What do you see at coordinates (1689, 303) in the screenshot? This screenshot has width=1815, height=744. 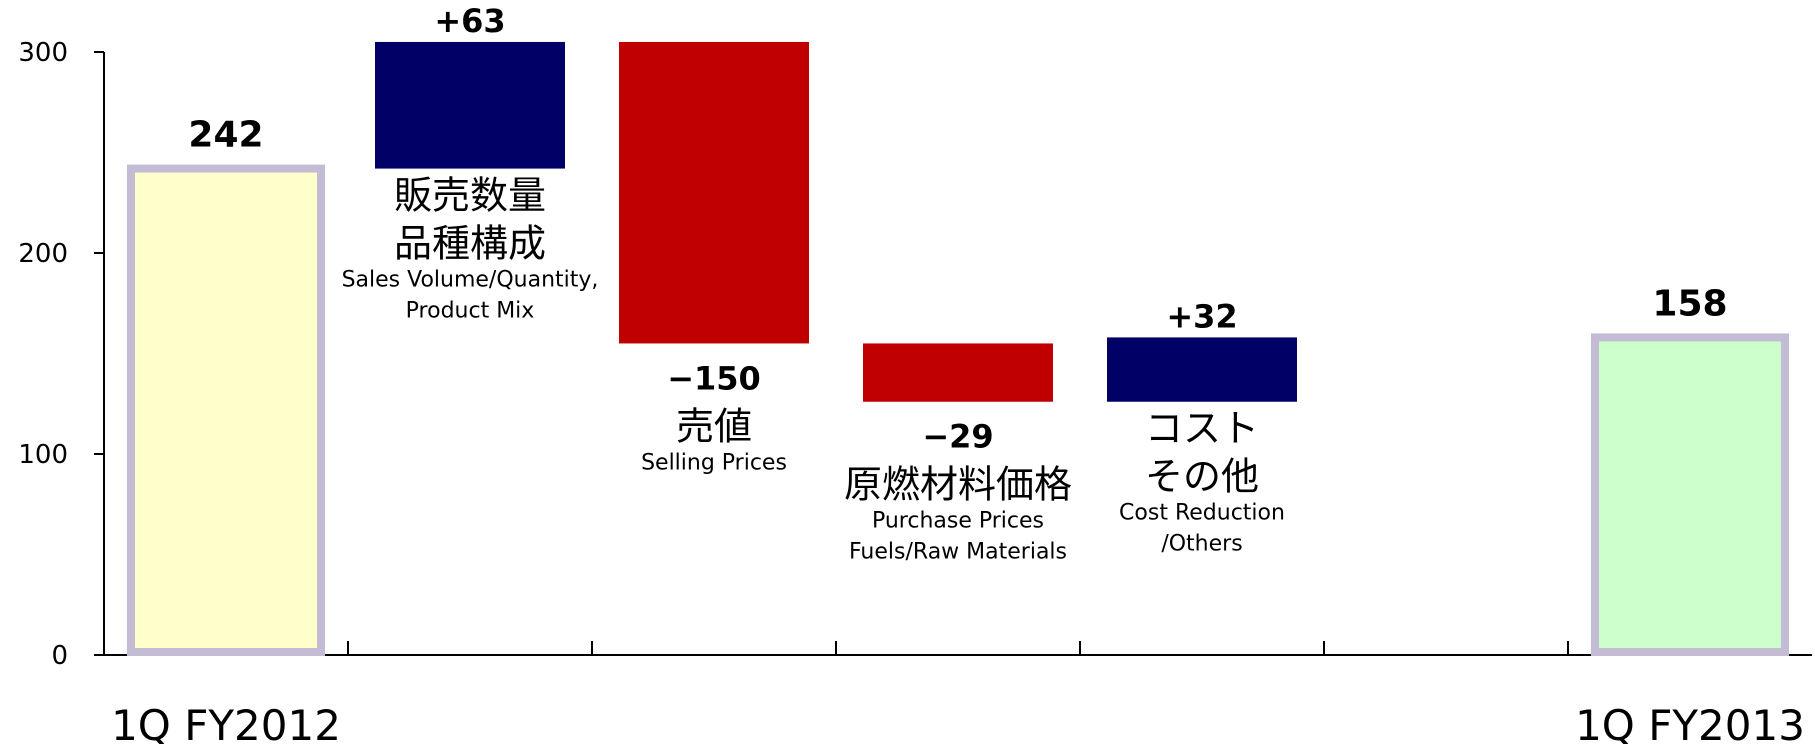 I see `end-bar-value-label: 158` at bounding box center [1689, 303].